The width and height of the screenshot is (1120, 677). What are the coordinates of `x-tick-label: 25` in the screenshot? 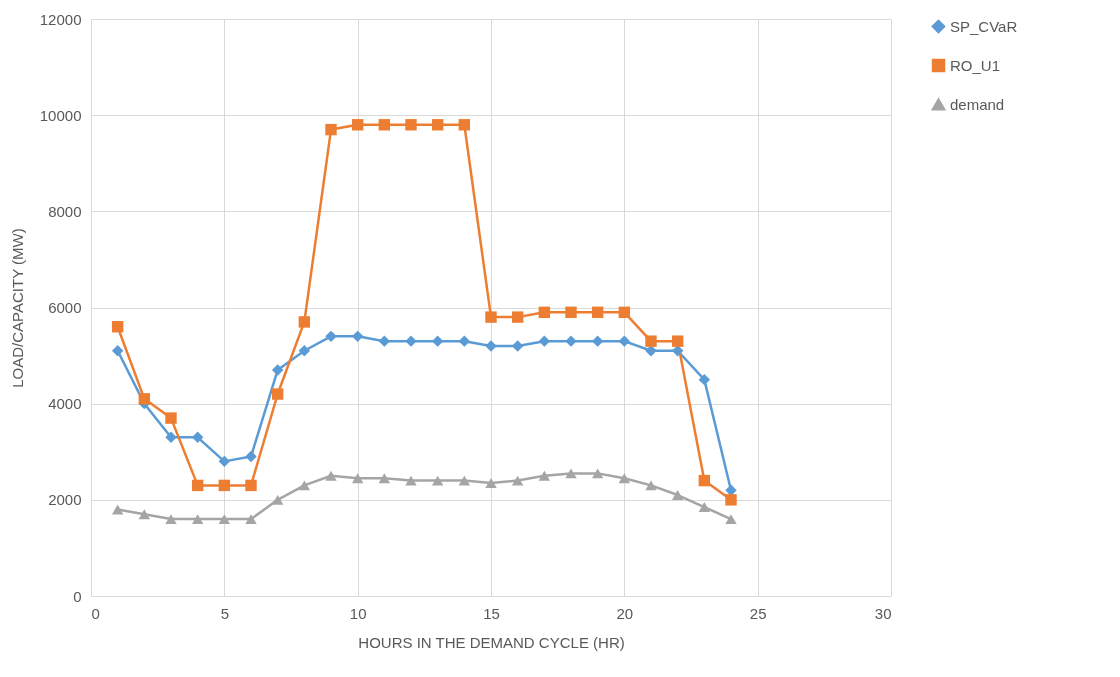 It's located at (758, 613).